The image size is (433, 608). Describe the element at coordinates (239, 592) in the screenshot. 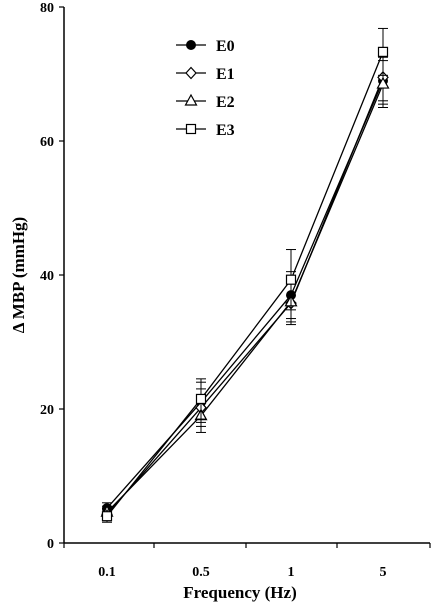

I see `x-axis-label: Frequency (Hz)` at that location.